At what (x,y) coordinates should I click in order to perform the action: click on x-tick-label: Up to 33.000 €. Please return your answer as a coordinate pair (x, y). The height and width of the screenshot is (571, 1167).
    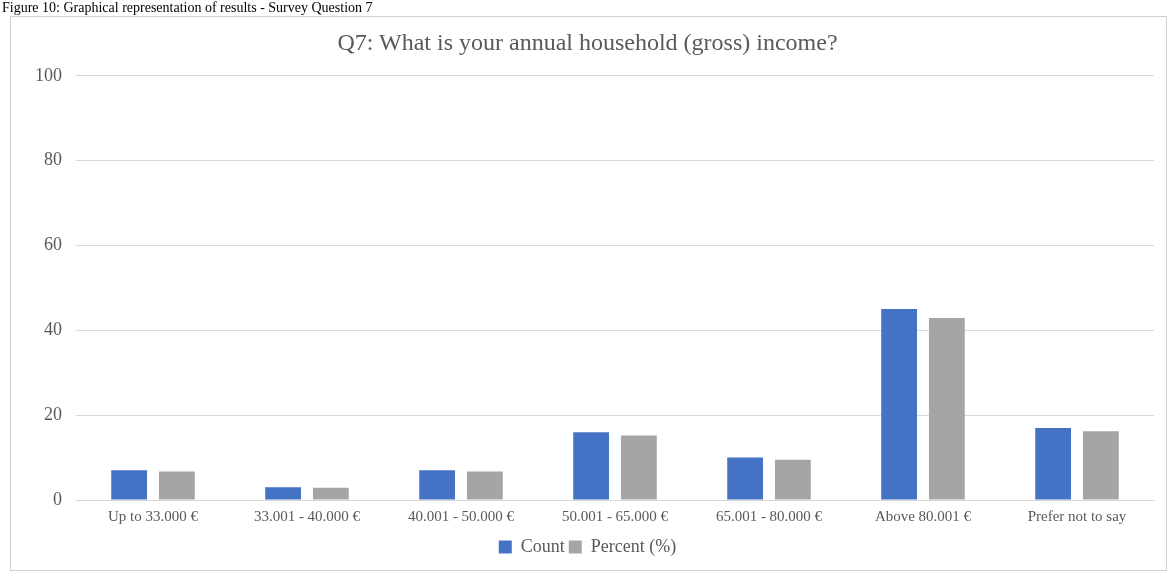
    Looking at the image, I should click on (153, 515).